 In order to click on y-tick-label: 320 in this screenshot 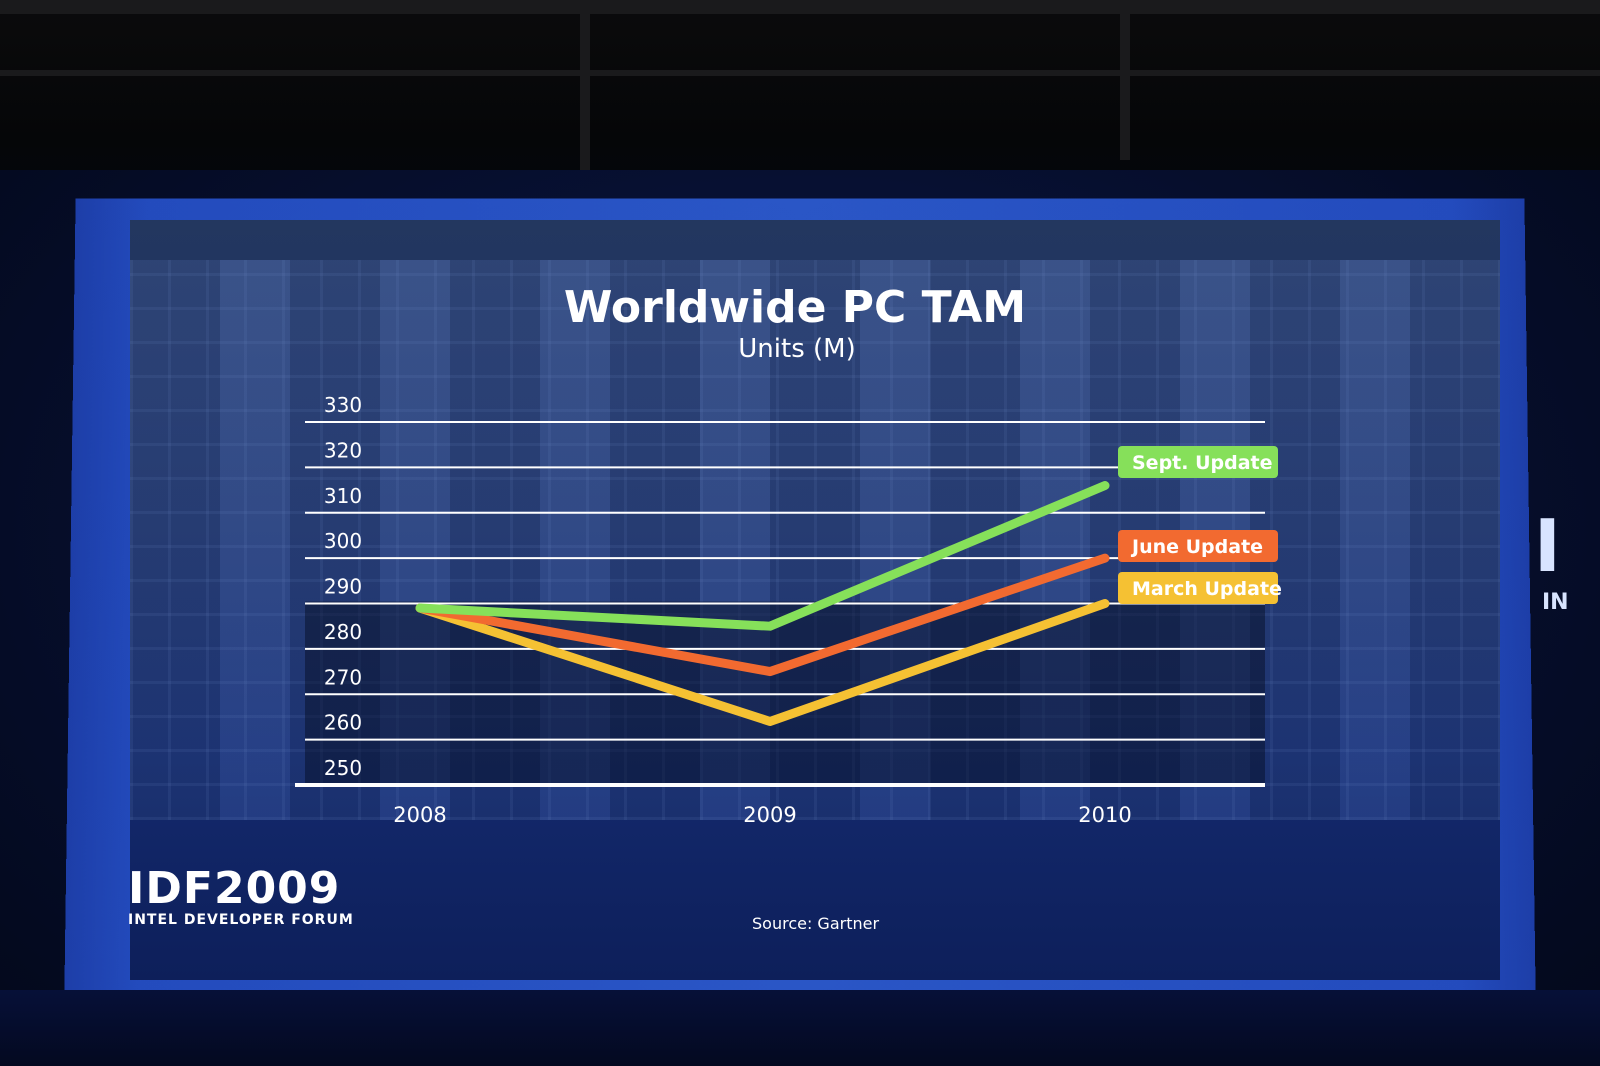, I will do `click(343, 450)`.